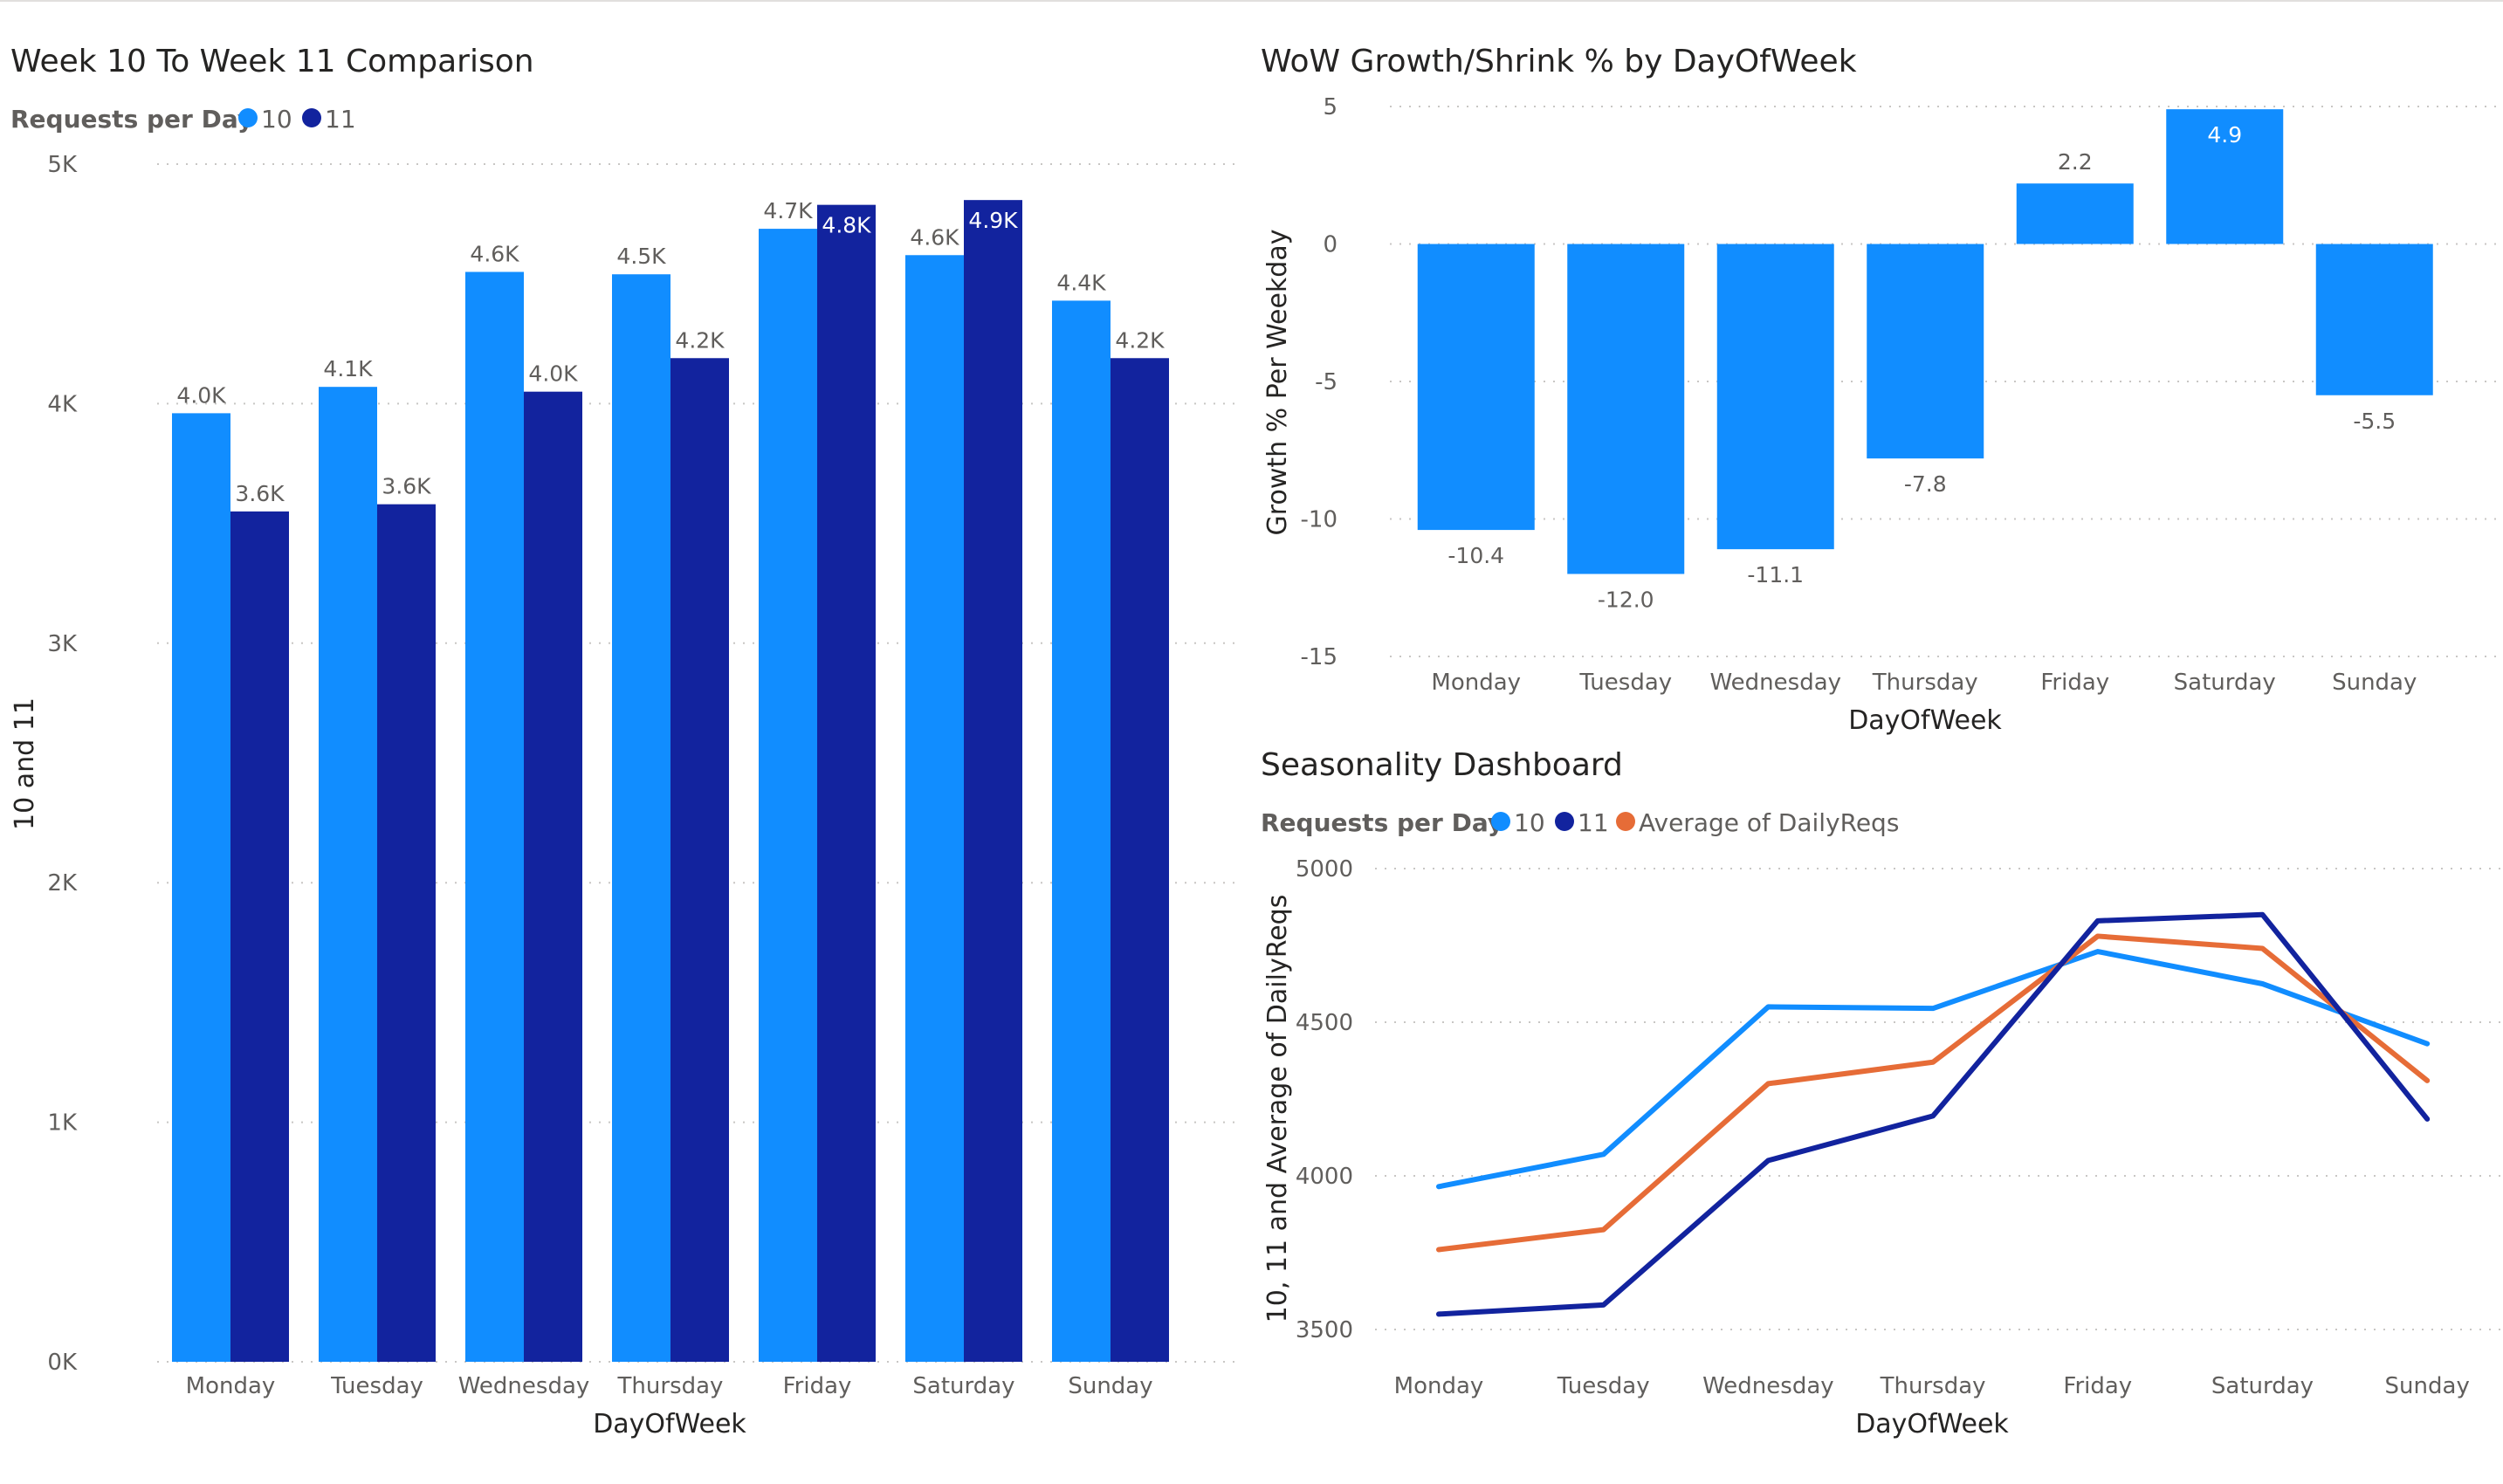  What do you see at coordinates (62, 165) in the screenshot?
I see `y-tick-label: 5K` at bounding box center [62, 165].